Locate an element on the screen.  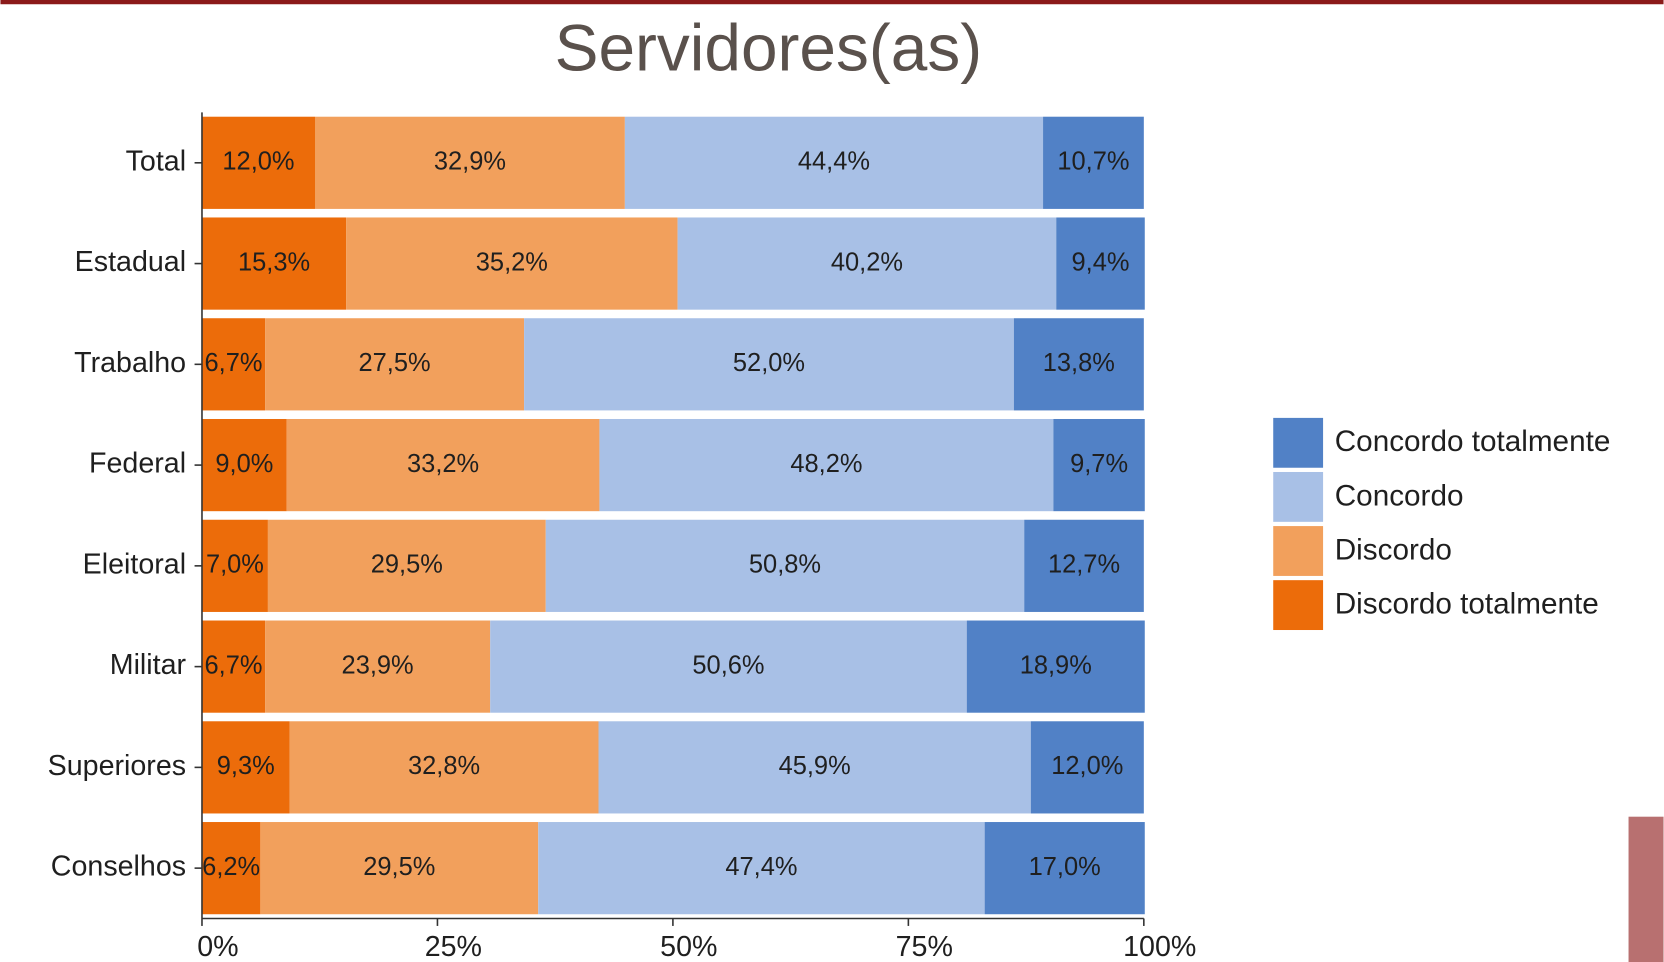
value-label: 9,3% is located at coordinates (246, 766).